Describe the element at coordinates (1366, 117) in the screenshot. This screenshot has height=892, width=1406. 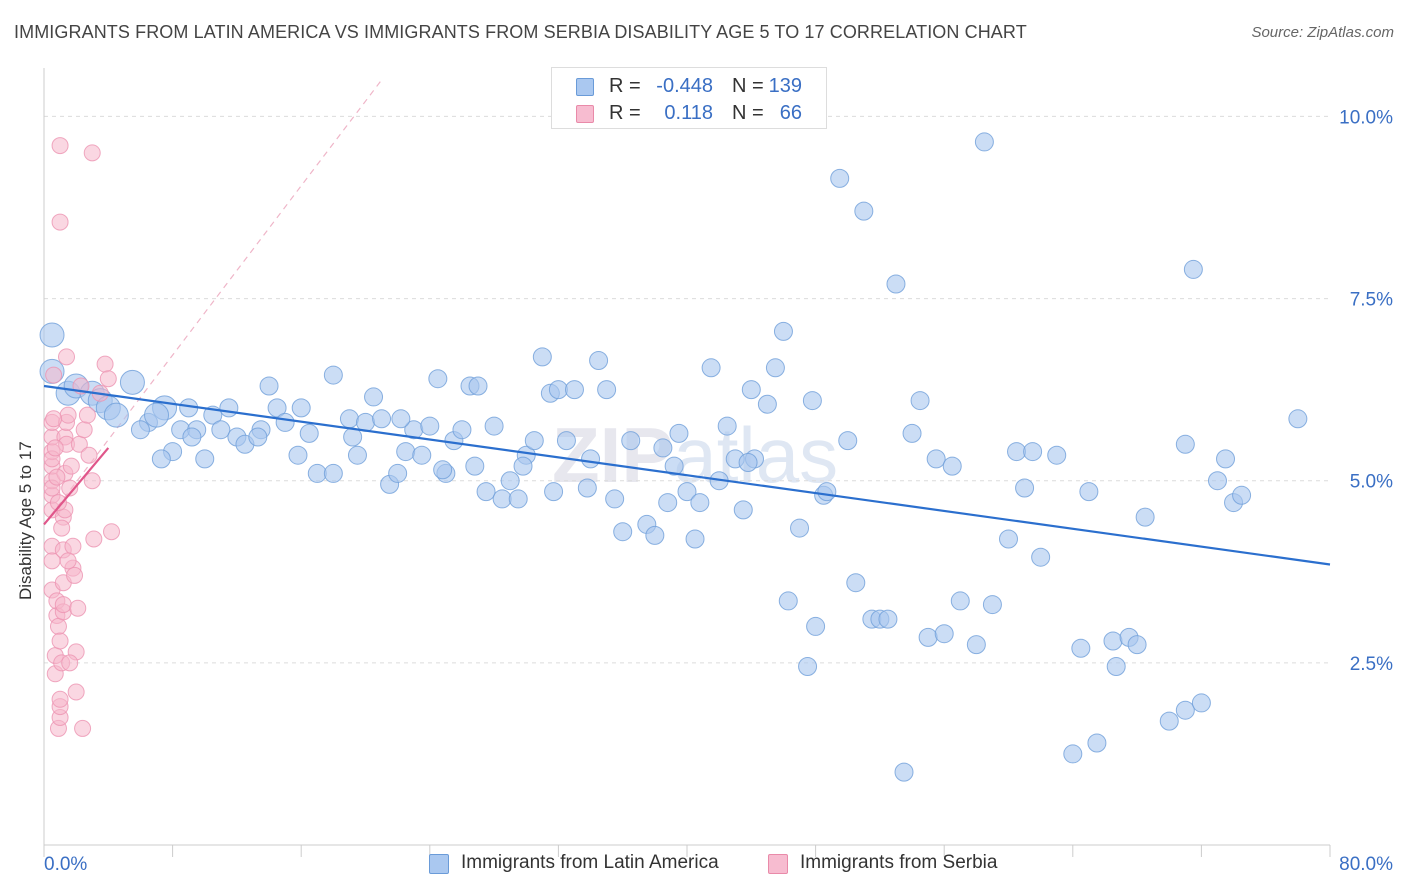
I see `y-tick-label: 10.0%` at that location.